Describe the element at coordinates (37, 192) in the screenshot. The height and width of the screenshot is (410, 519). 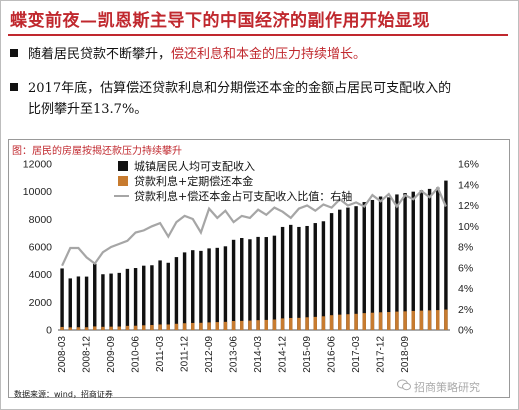
I see `y-left-tick-label: 10000` at that location.